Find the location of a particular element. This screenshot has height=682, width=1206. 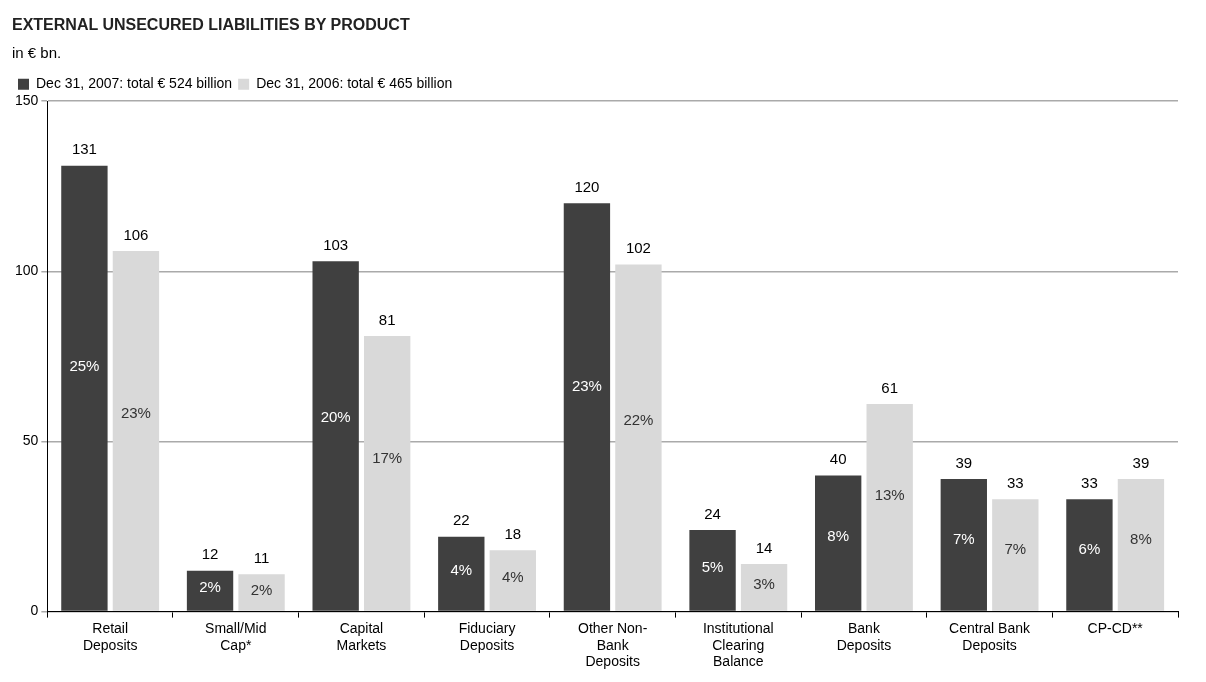

data-label: 24 is located at coordinates (712, 513).